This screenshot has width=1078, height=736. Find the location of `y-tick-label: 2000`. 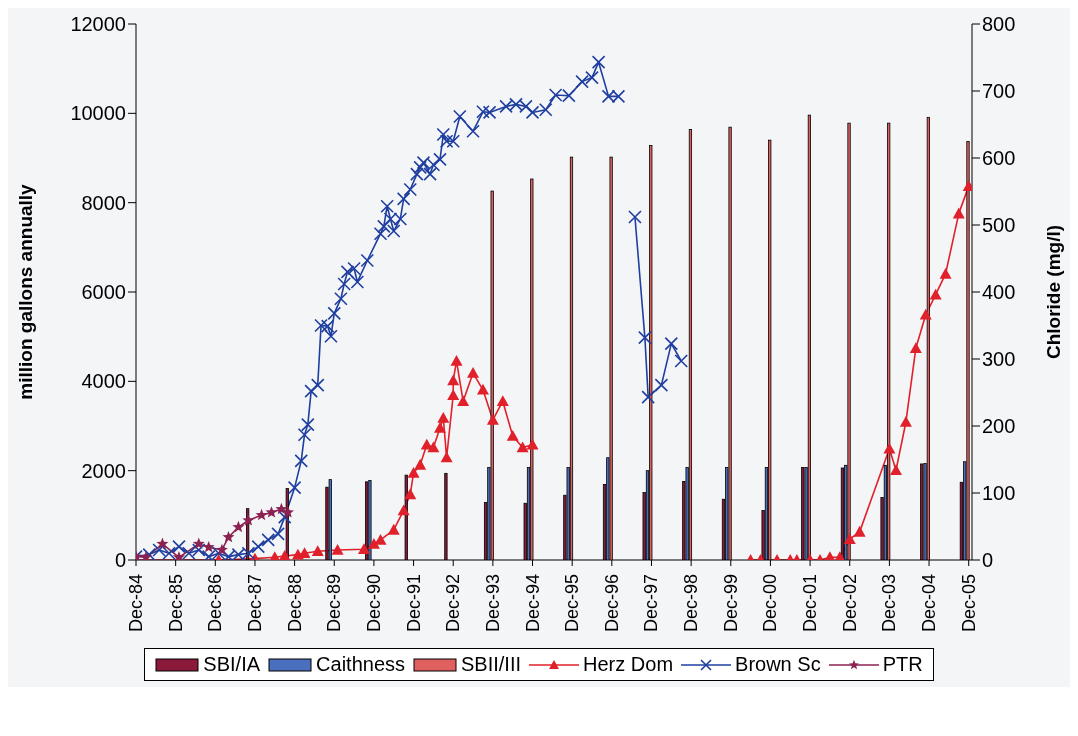

y-tick-label: 2000 is located at coordinates (103, 470).